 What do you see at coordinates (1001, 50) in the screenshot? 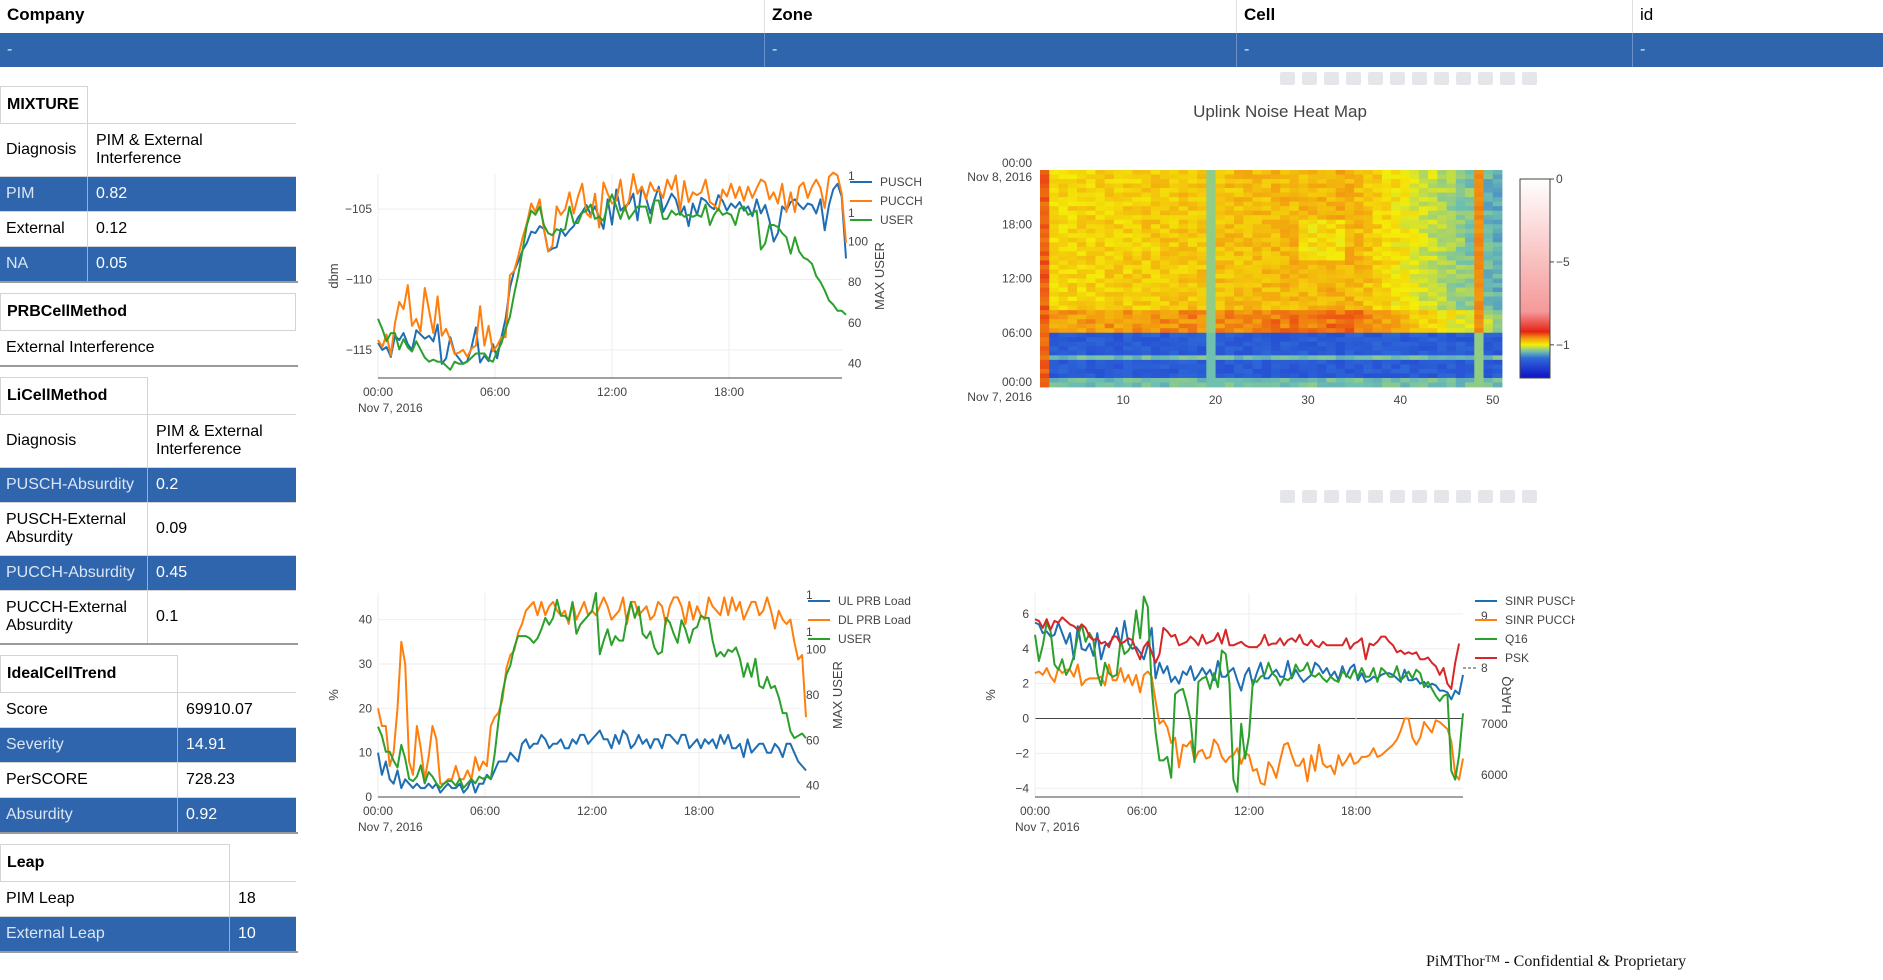
I see `zone-select: -` at bounding box center [1001, 50].